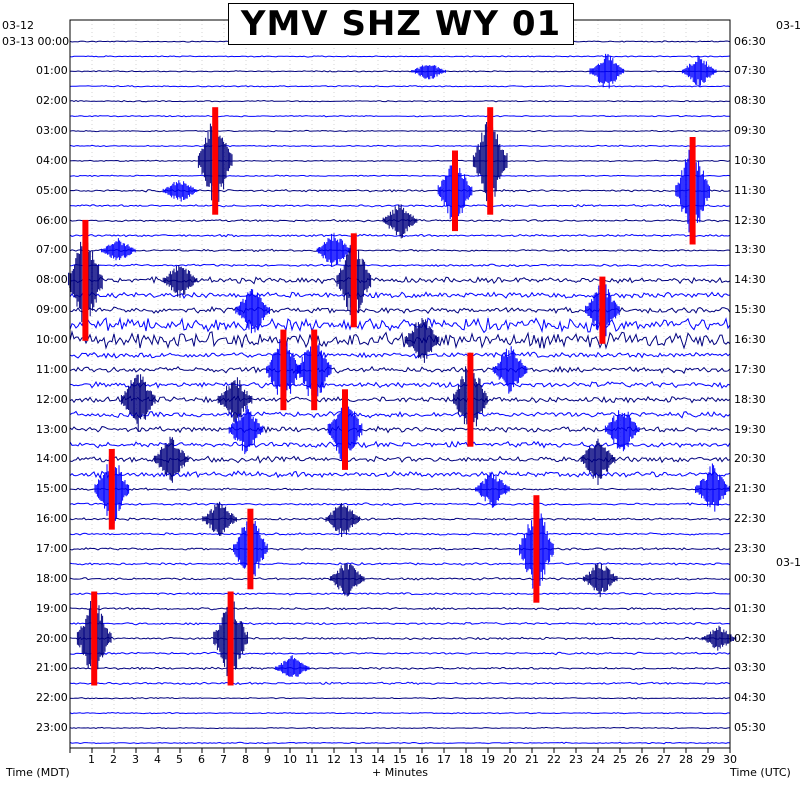 The width and height of the screenshot is (800, 800). Describe the element at coordinates (52, 220) in the screenshot. I see `left-tick-label: 06:00` at that location.